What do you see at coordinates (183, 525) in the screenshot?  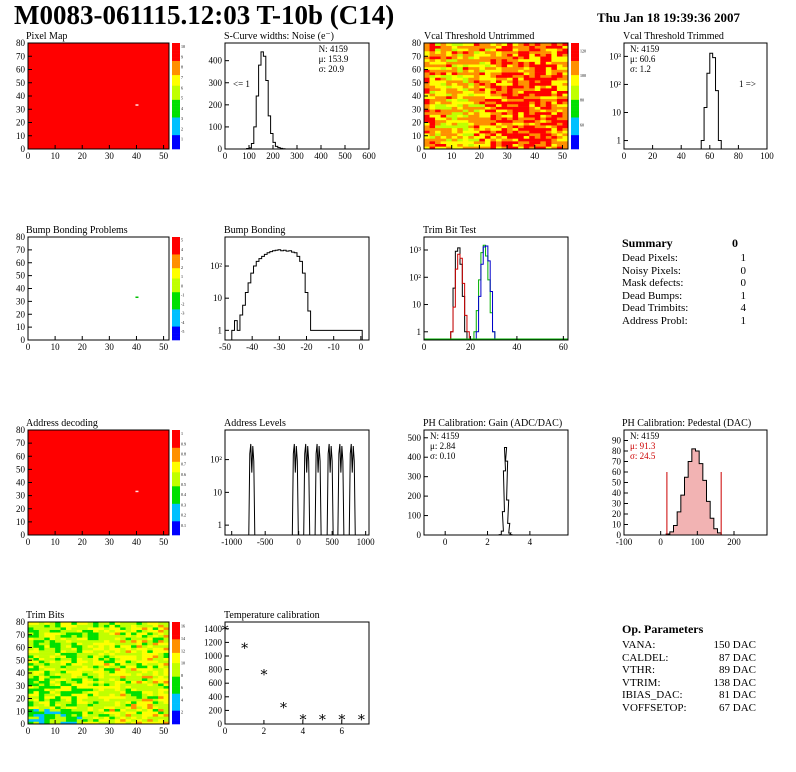 I see `palette-tick-label: 0.1` at bounding box center [183, 525].